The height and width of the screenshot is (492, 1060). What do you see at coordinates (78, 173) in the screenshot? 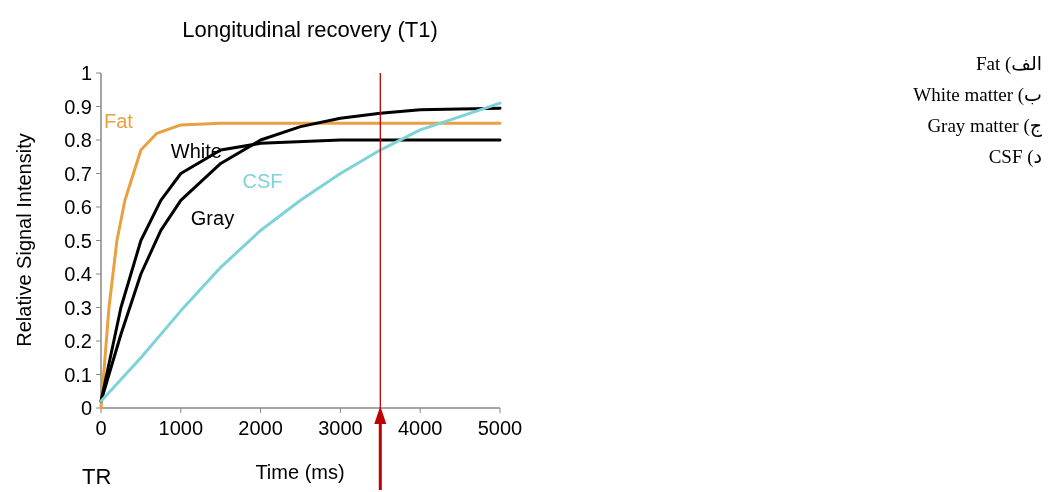
I see `y-tick-label: 0.7` at bounding box center [78, 173].